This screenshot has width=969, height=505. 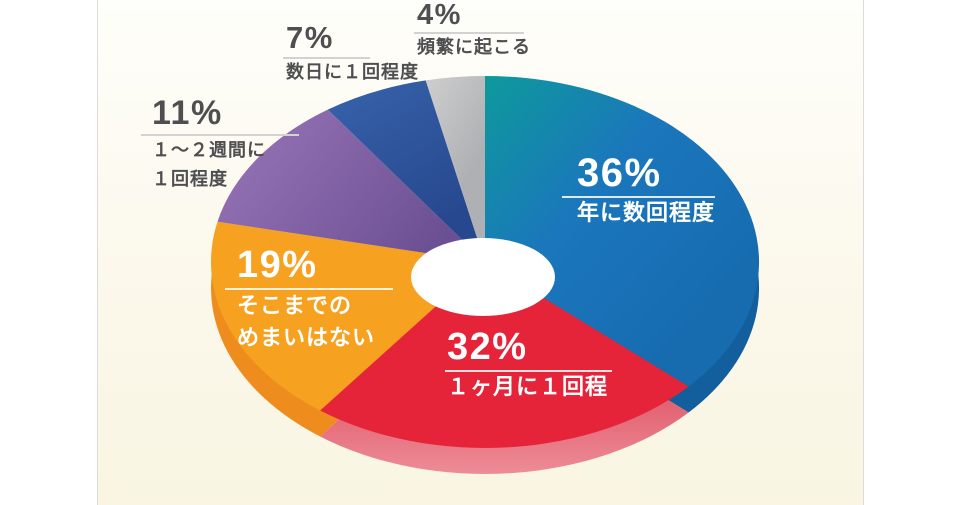 I want to click on pct-value: 11%, so click(x=187, y=113).